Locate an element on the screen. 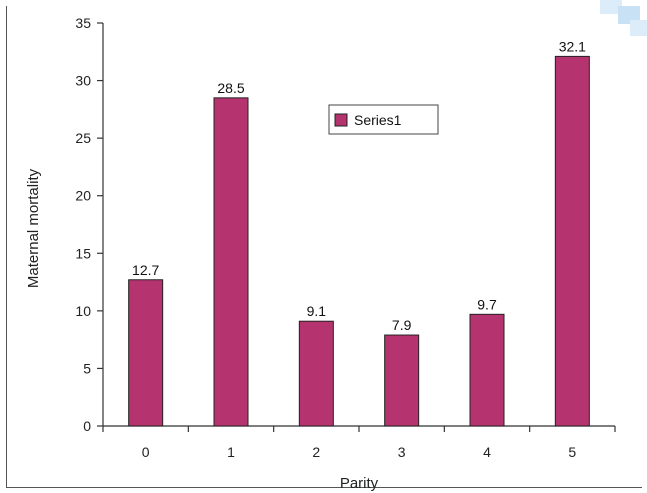 This screenshot has width=647, height=493. x-ticks: 0 1 2 3 4 5 is located at coordinates (359, 443).